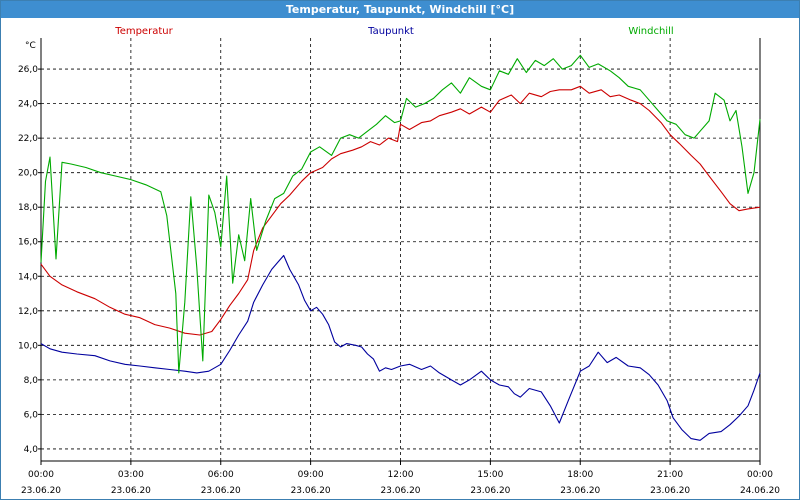  What do you see at coordinates (28, 70) in the screenshot?
I see `y-tick-label: 26,0` at bounding box center [28, 70].